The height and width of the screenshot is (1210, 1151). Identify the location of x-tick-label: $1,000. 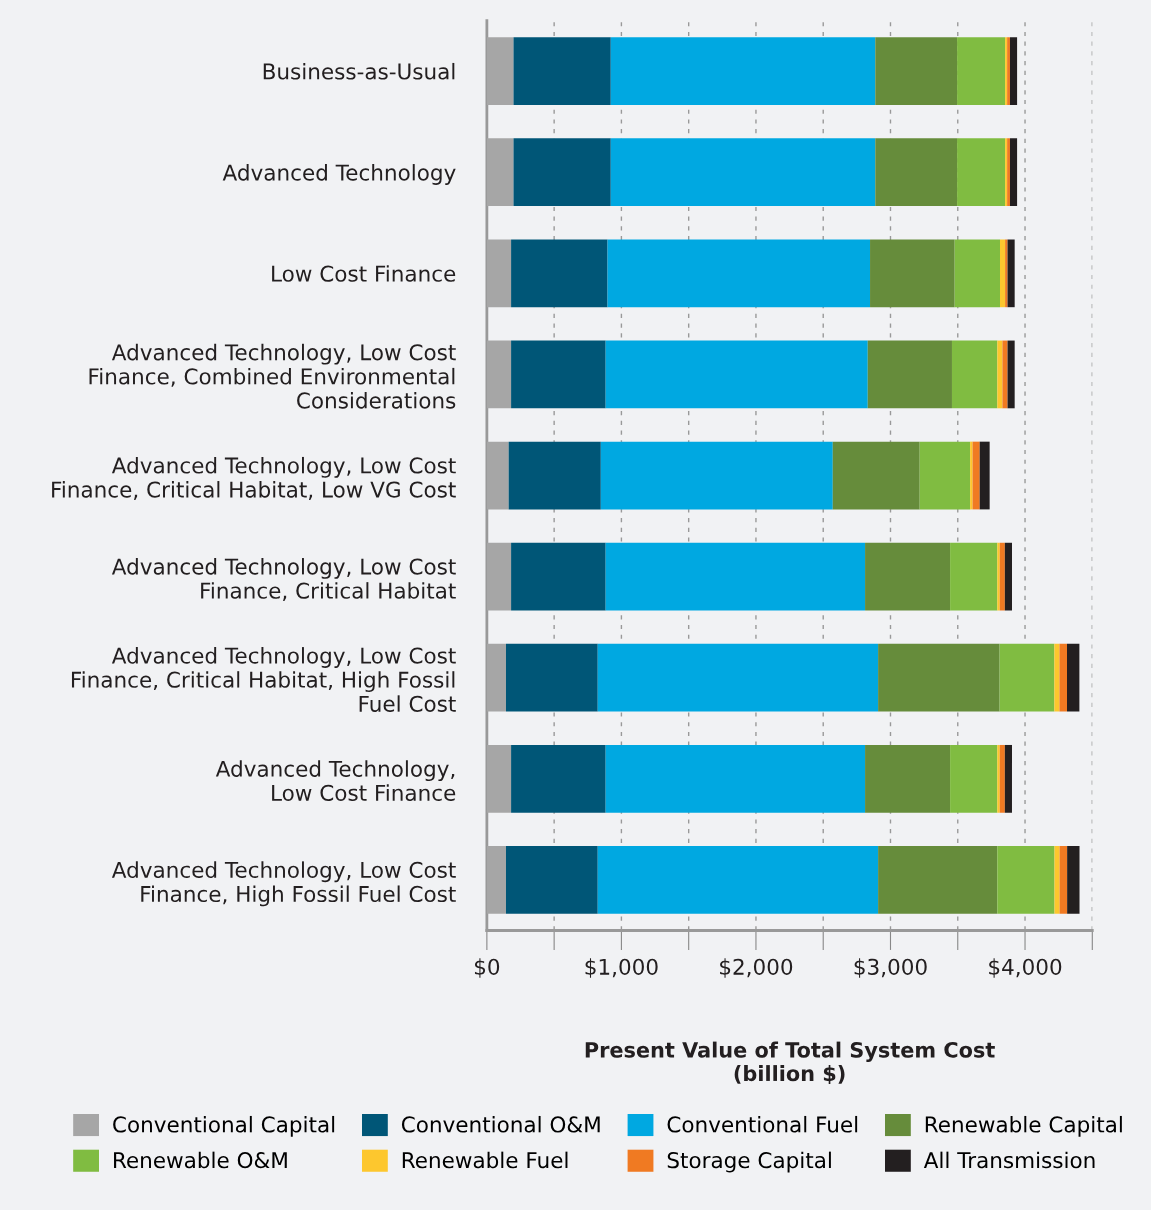
(621, 968).